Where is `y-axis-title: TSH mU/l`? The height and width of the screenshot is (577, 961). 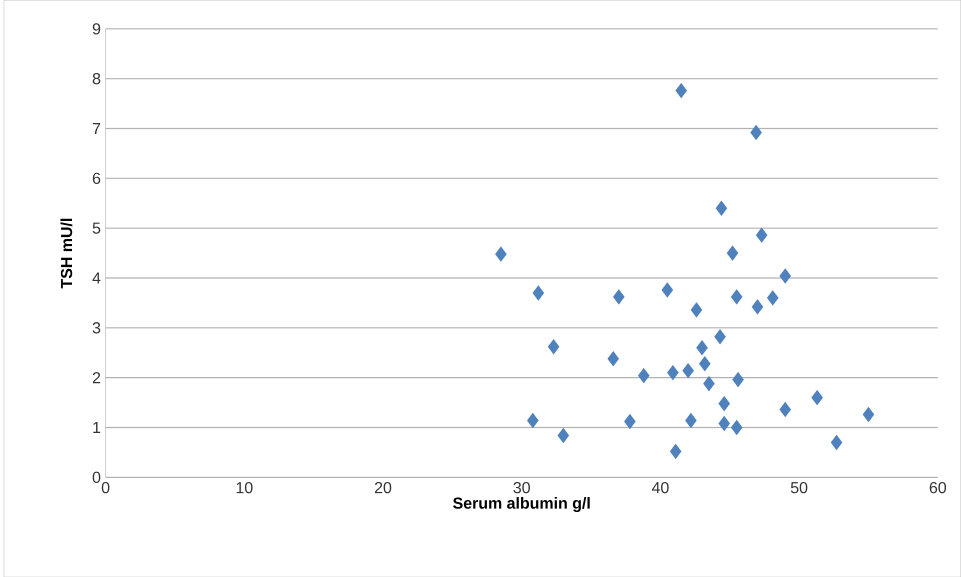
y-axis-title: TSH mU/l is located at coordinates (66, 253).